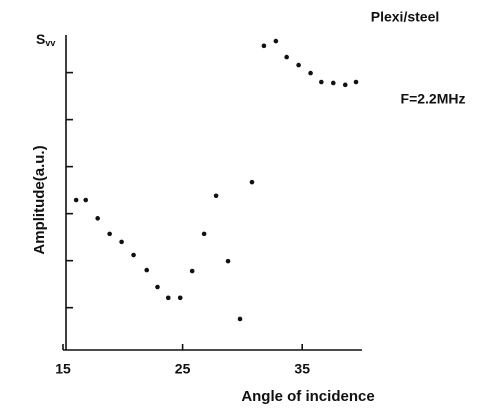 The image size is (484, 409). What do you see at coordinates (183, 369) in the screenshot?
I see `x-tick-label: 25` at bounding box center [183, 369].